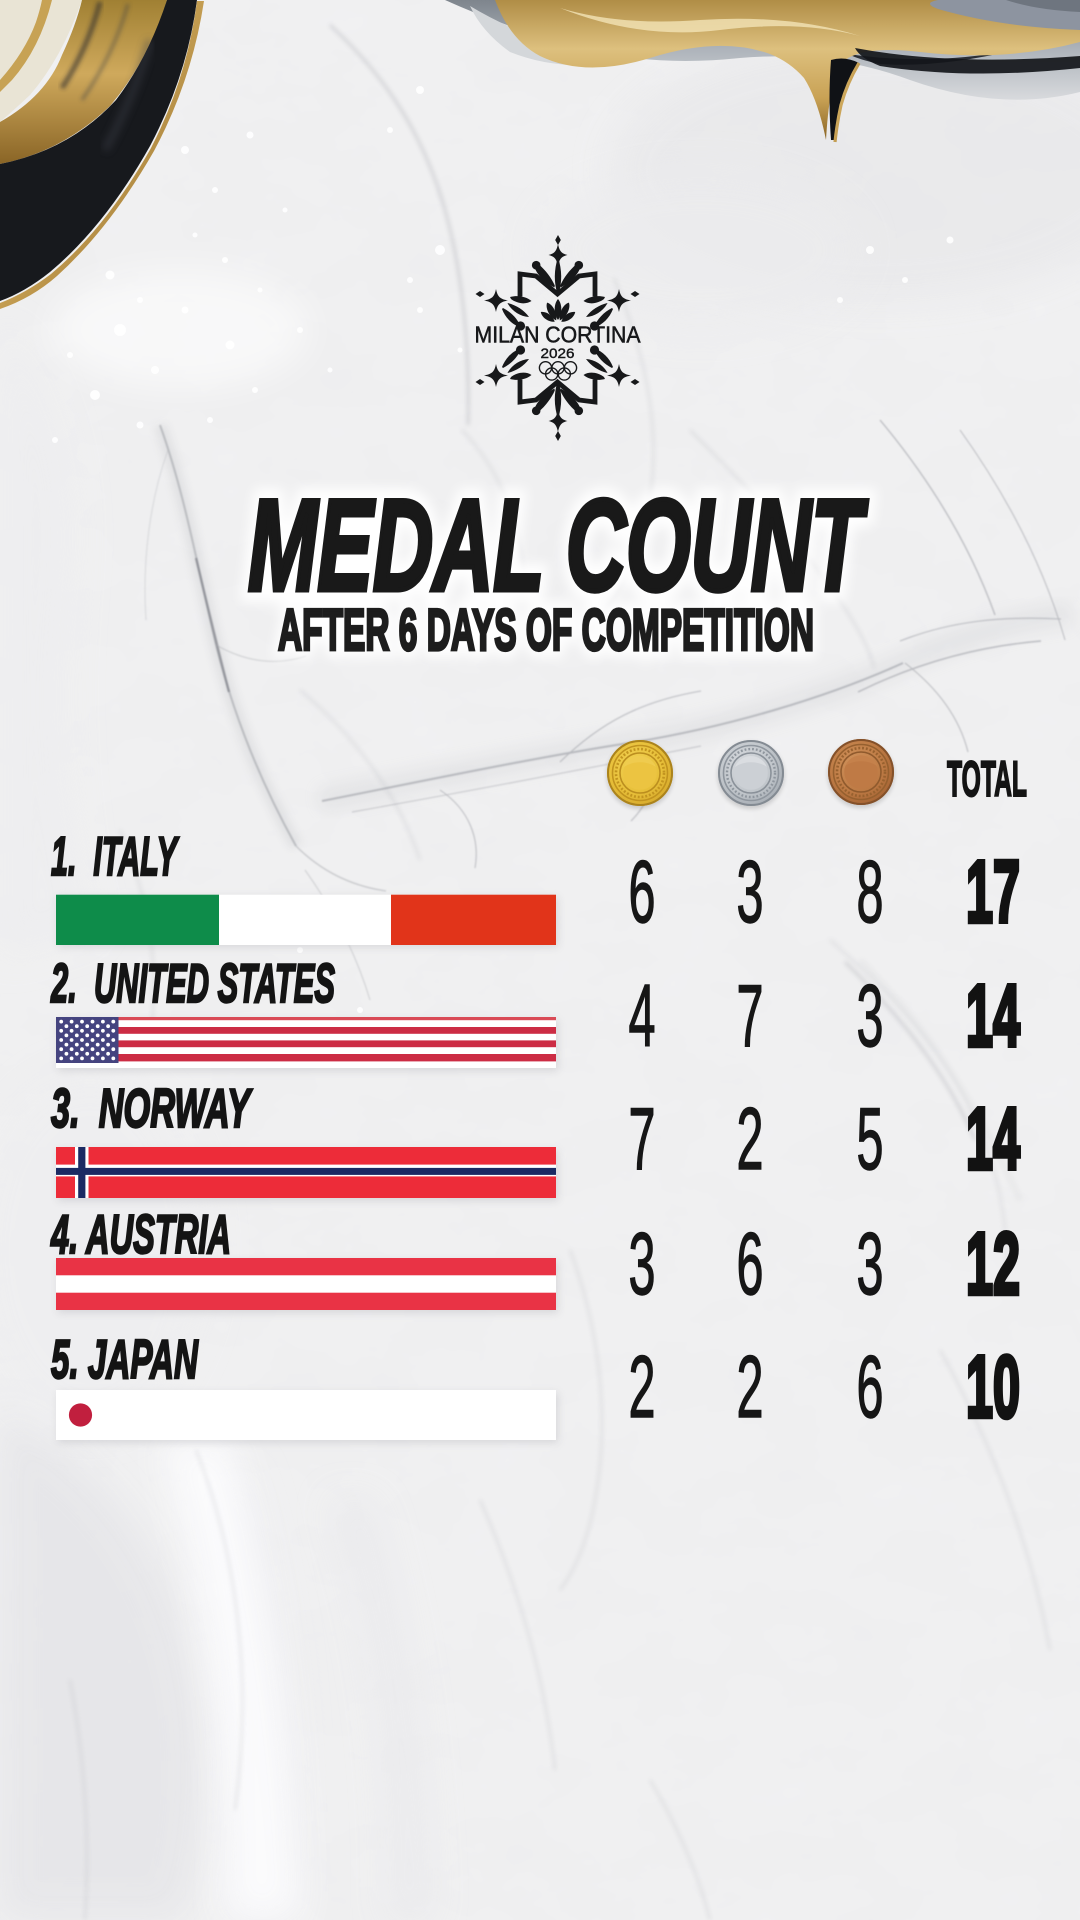 Image resolution: width=1080 pixels, height=1920 pixels. What do you see at coordinates (558, 545) in the screenshot?
I see `svg-text: MEDAL COUNT` at bounding box center [558, 545].